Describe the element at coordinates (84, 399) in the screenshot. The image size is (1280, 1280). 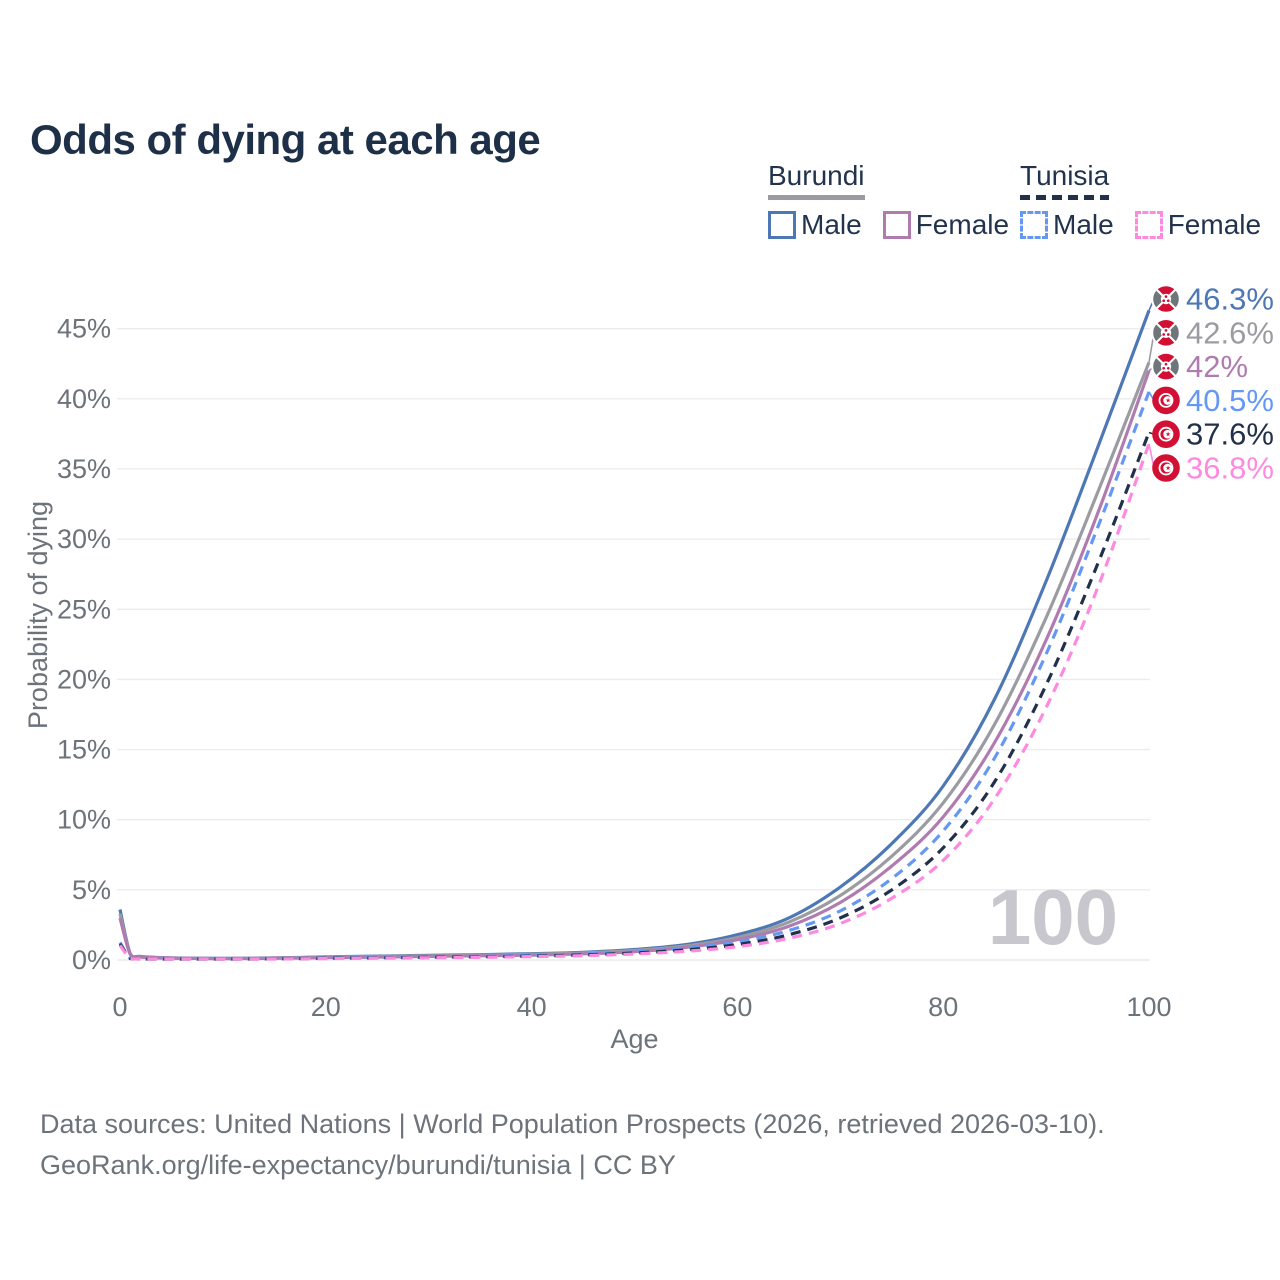
I see `y-tick-40%: 40%` at that location.